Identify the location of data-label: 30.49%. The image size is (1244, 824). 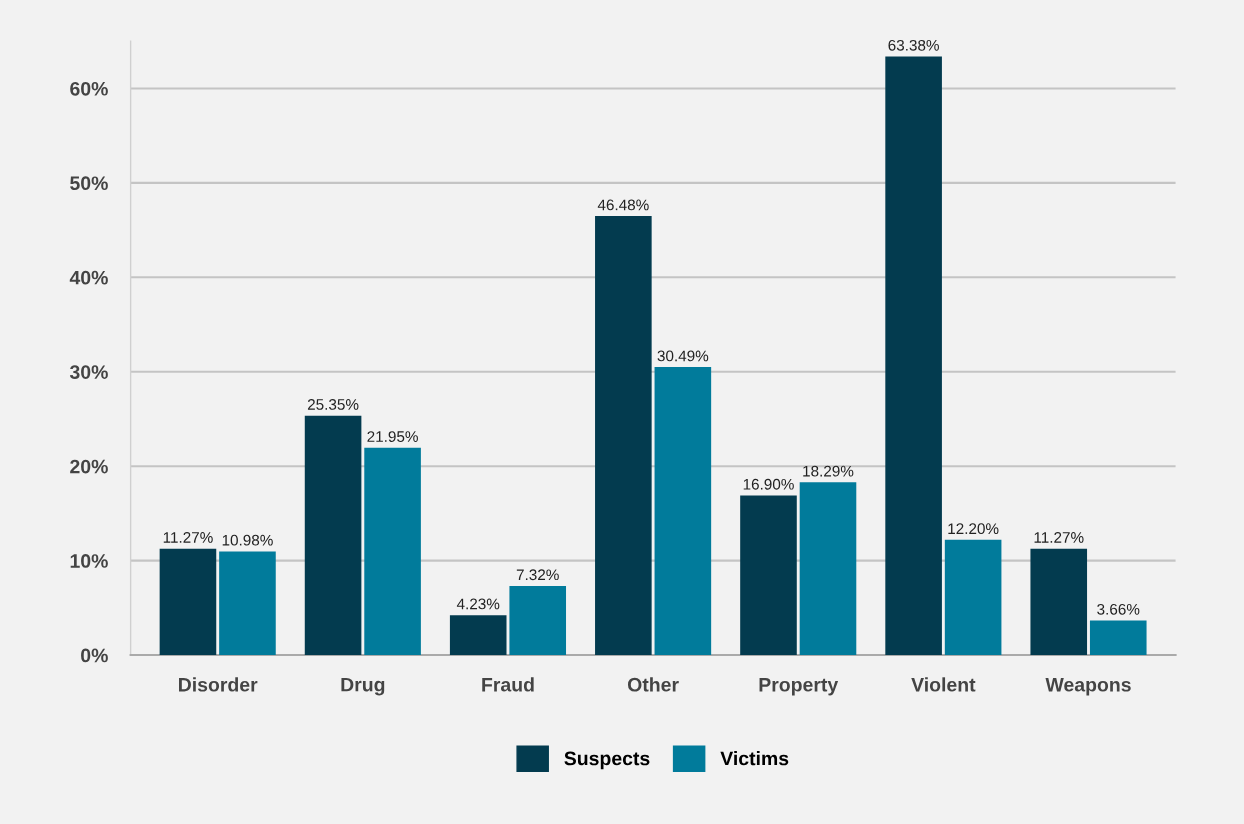
(683, 356).